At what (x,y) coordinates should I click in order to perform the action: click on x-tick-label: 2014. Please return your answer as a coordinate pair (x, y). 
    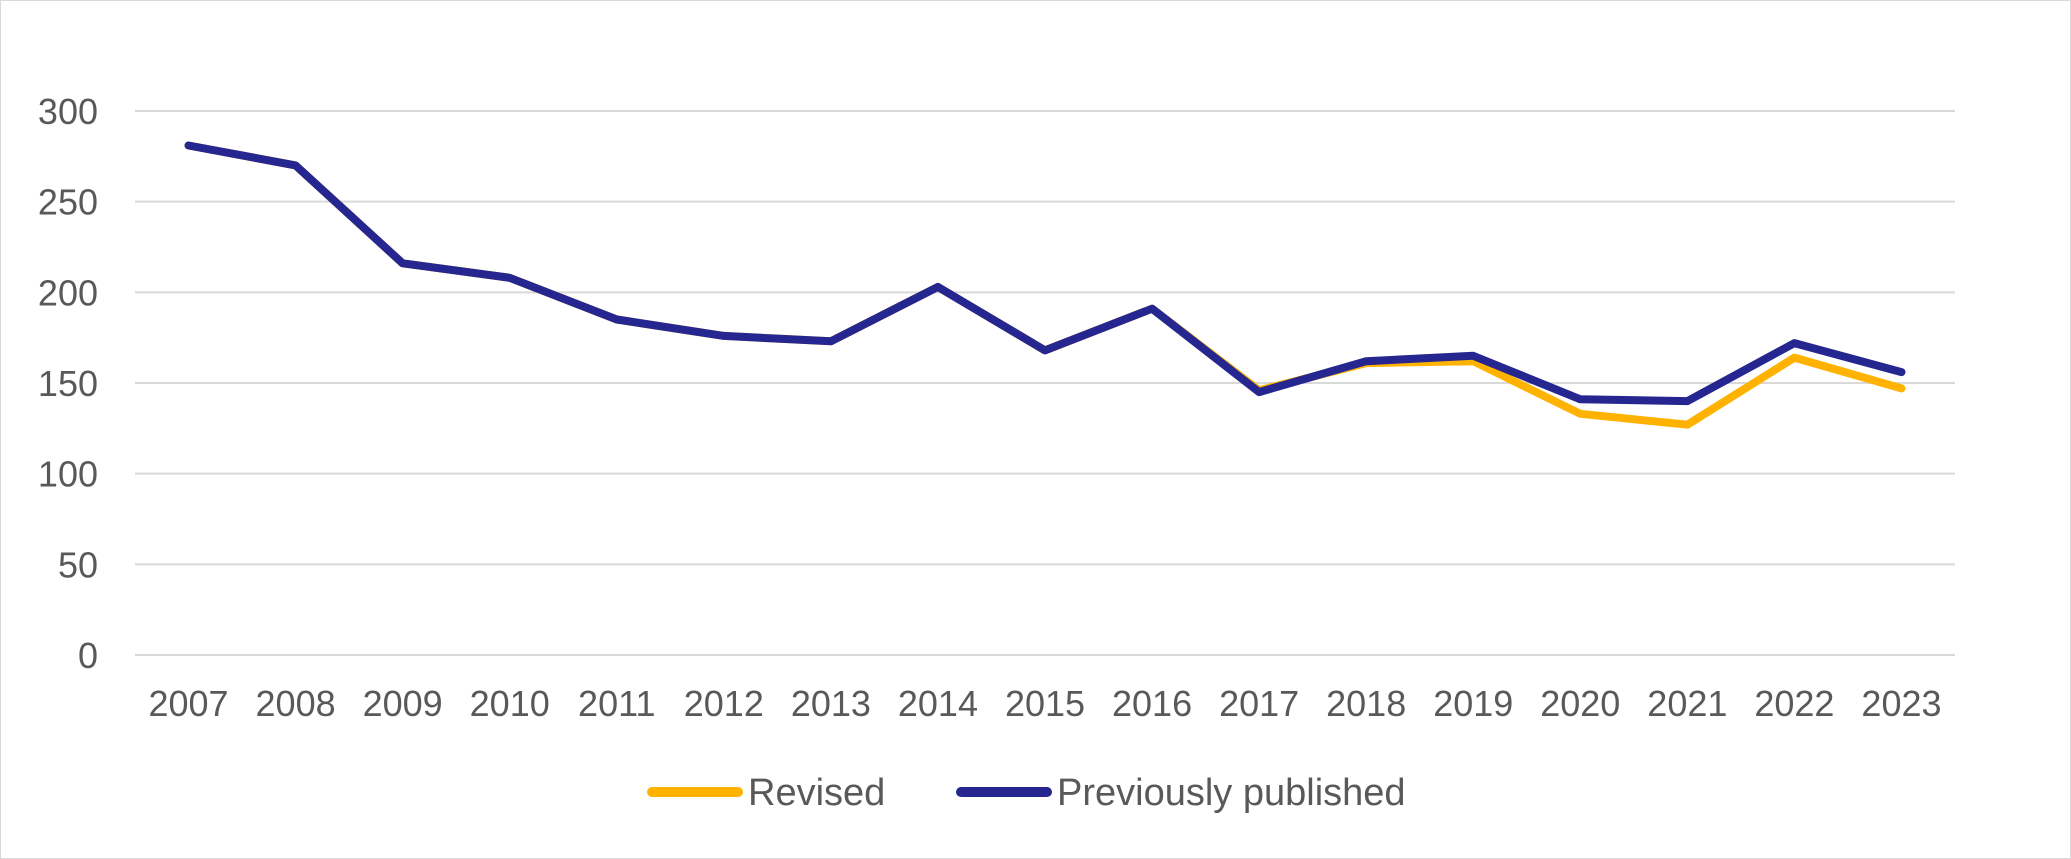
    Looking at the image, I should click on (938, 703).